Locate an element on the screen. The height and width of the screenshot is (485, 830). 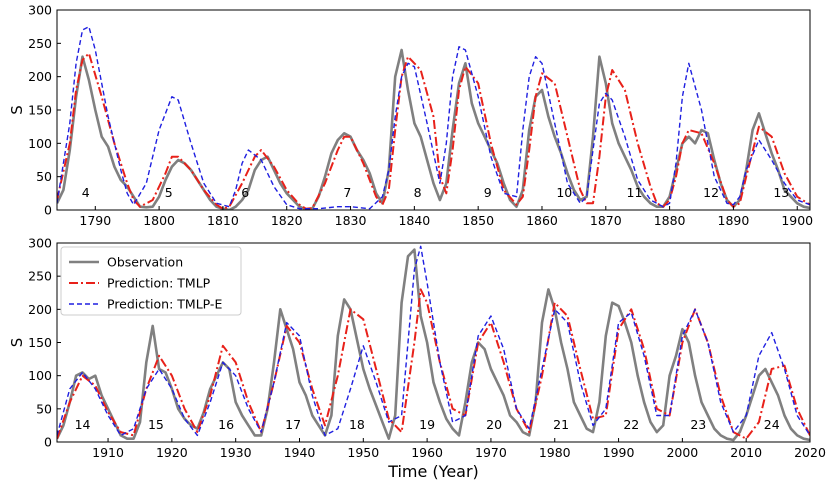
legend-entry-label: Observation is located at coordinates (145, 262).